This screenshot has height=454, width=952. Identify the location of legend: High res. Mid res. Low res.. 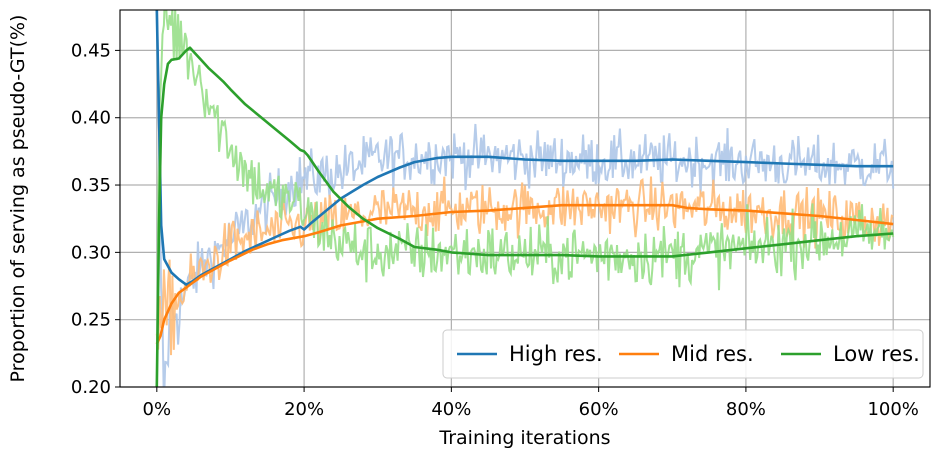
(683, 354).